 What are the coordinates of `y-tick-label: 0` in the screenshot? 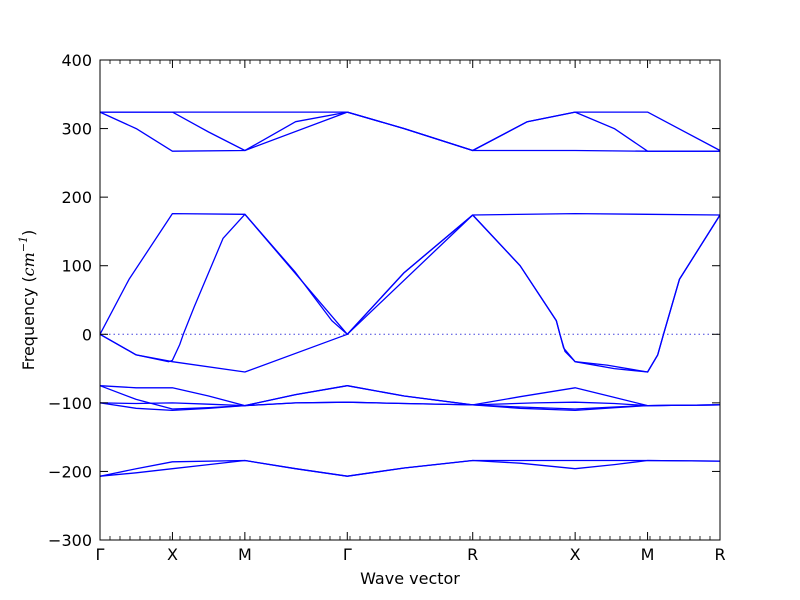 It's located at (87, 334).